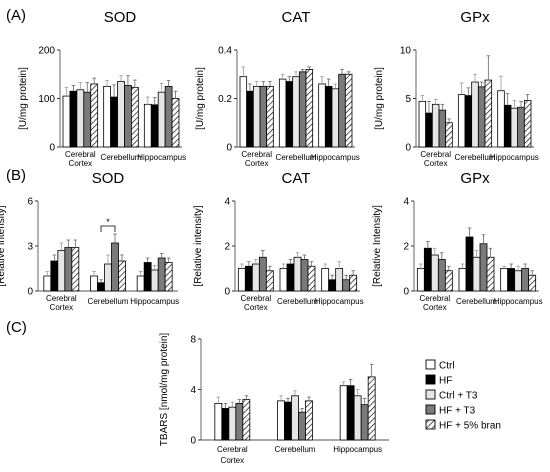  I want to click on legend-label-hf-bran: HF + 5% bran, so click(470, 426).